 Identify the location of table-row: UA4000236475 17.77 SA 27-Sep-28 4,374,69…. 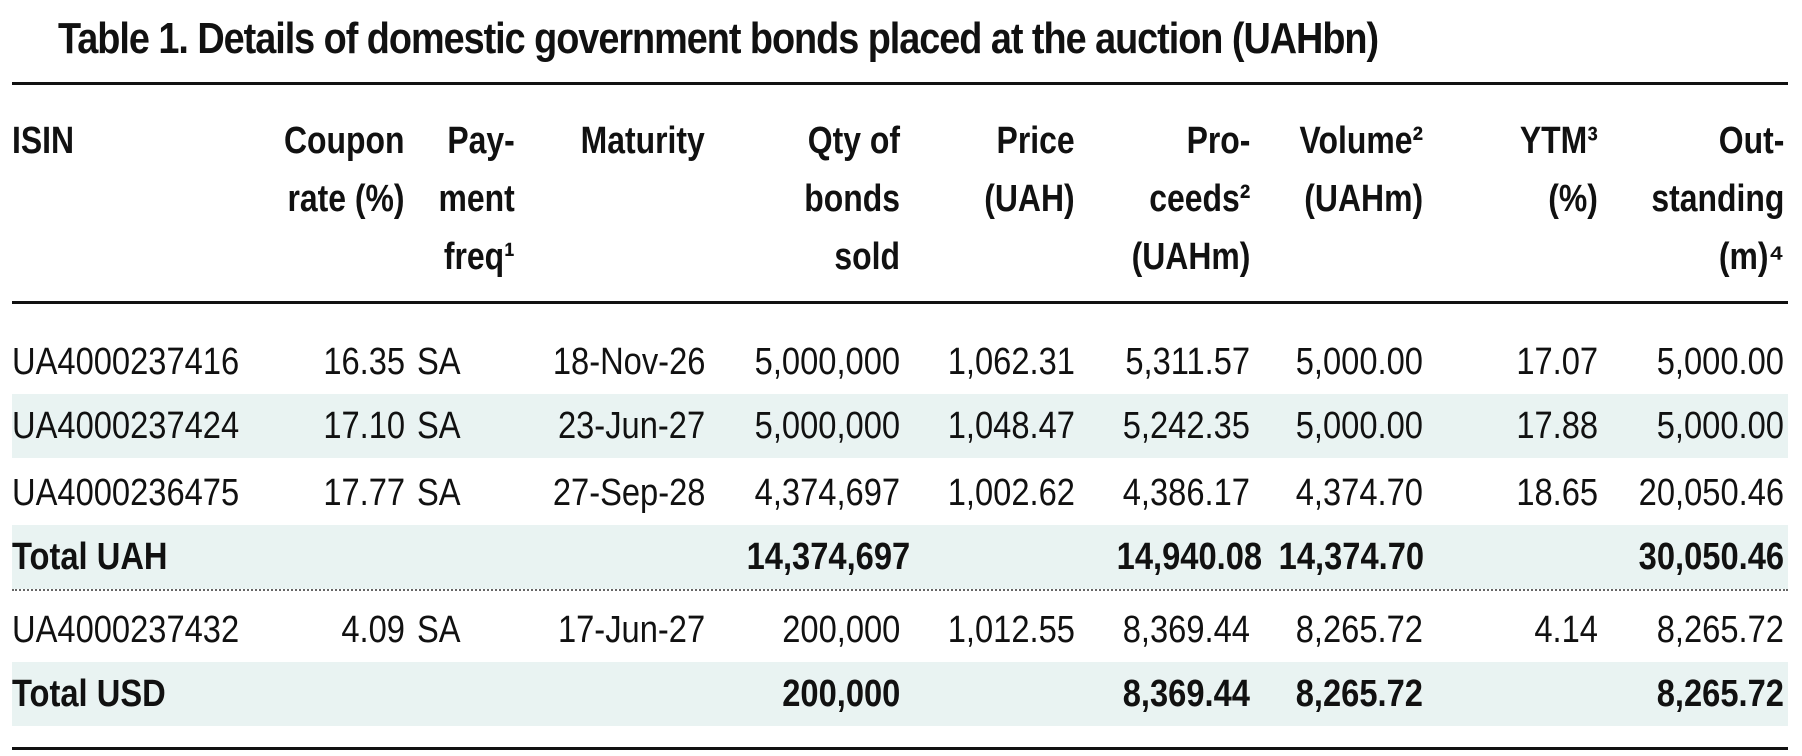
(900, 493).